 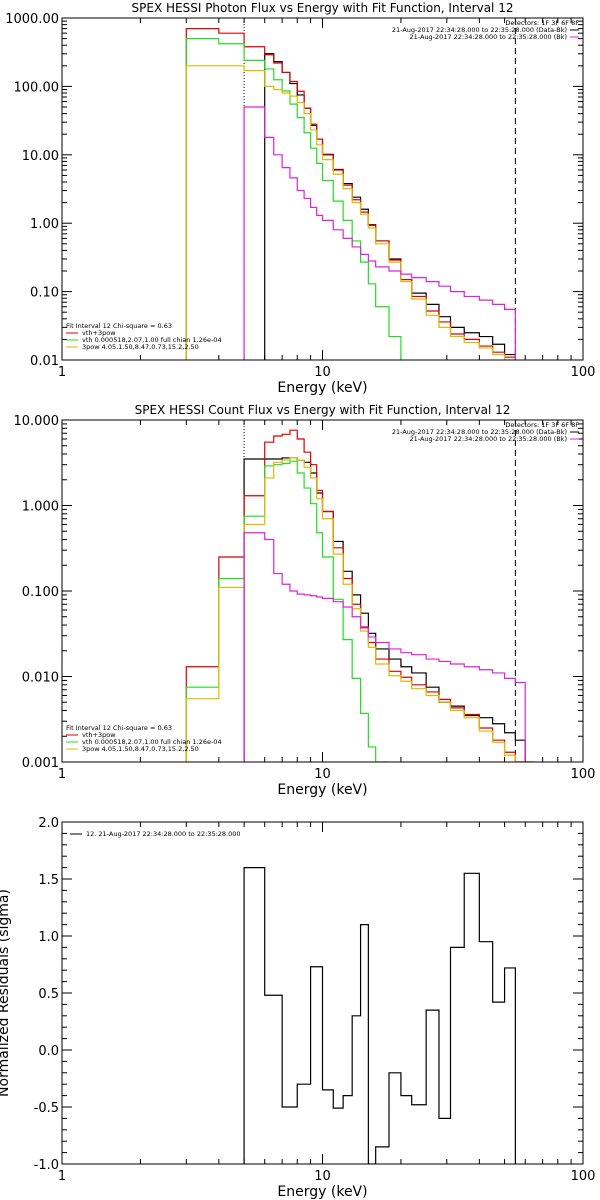 I want to click on y-tick-label: 1000.00, so click(x=32, y=19).